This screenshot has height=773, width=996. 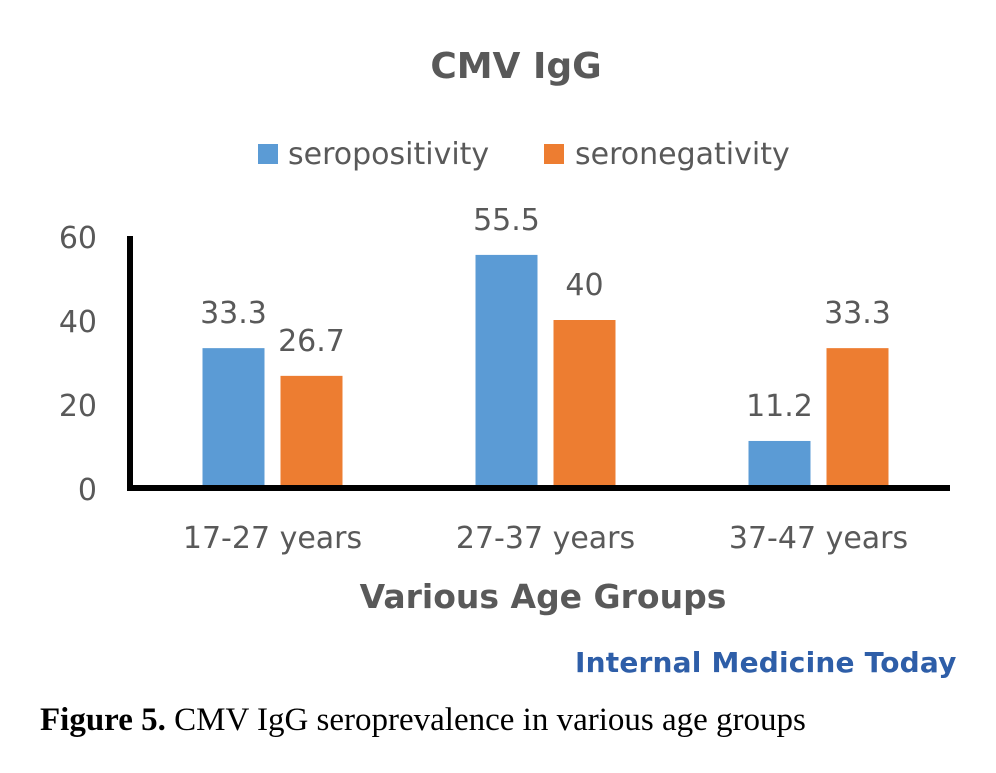 What do you see at coordinates (818, 538) in the screenshot?
I see `x-tick-label: 37-47 years` at bounding box center [818, 538].